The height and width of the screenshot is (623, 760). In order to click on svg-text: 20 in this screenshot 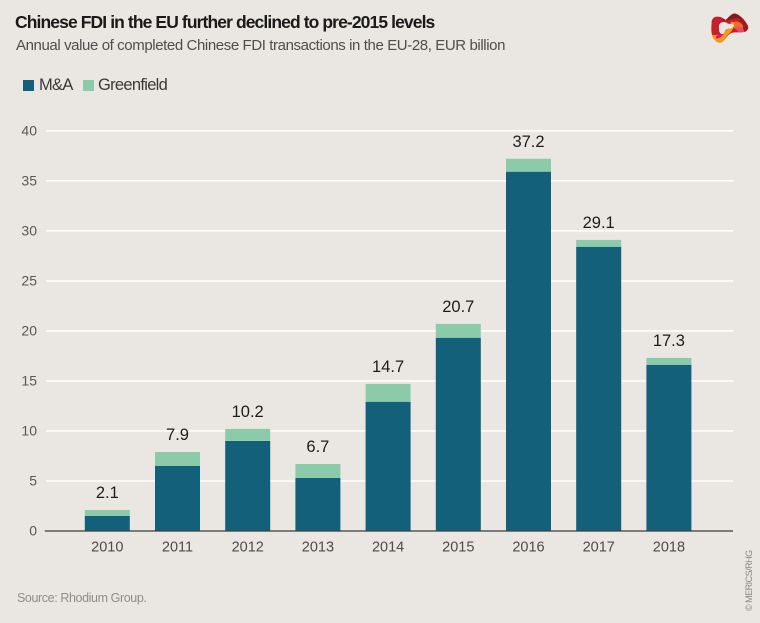, I will do `click(29, 330)`.